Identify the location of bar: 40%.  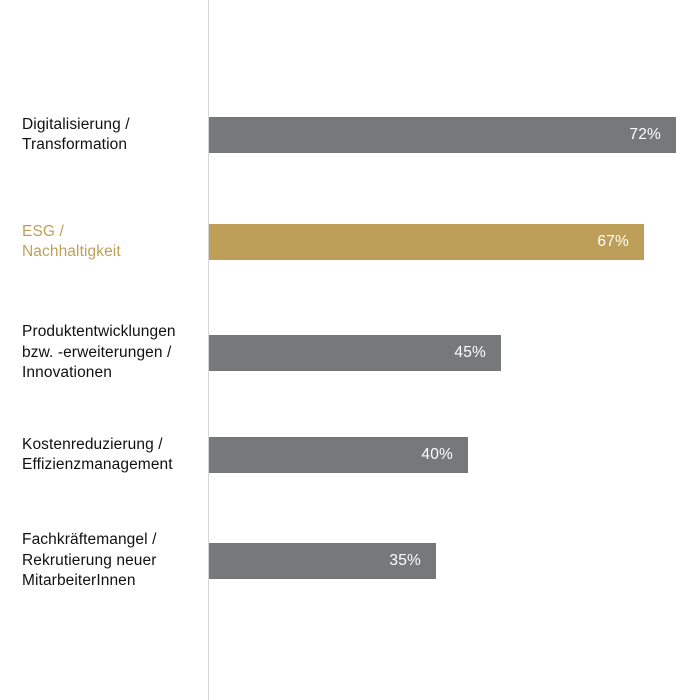
(338, 455).